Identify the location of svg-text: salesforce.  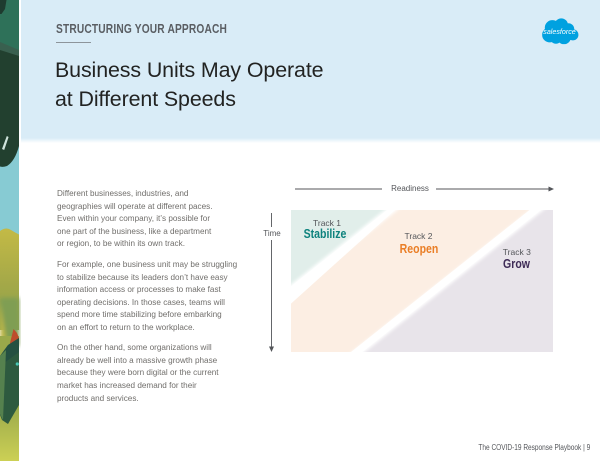
(559, 31).